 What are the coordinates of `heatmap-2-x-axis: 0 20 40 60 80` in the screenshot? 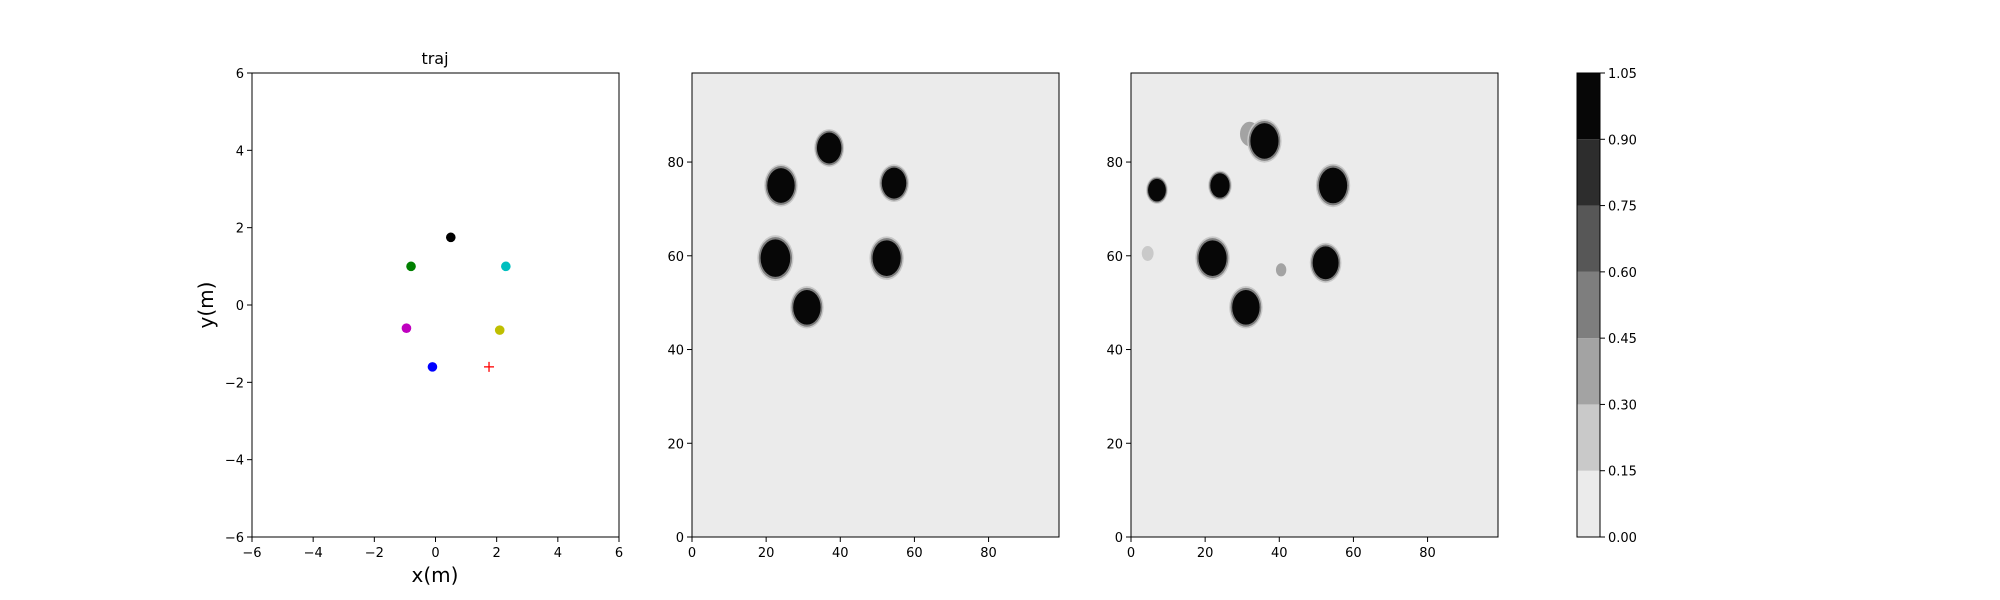 It's located at (1281, 549).